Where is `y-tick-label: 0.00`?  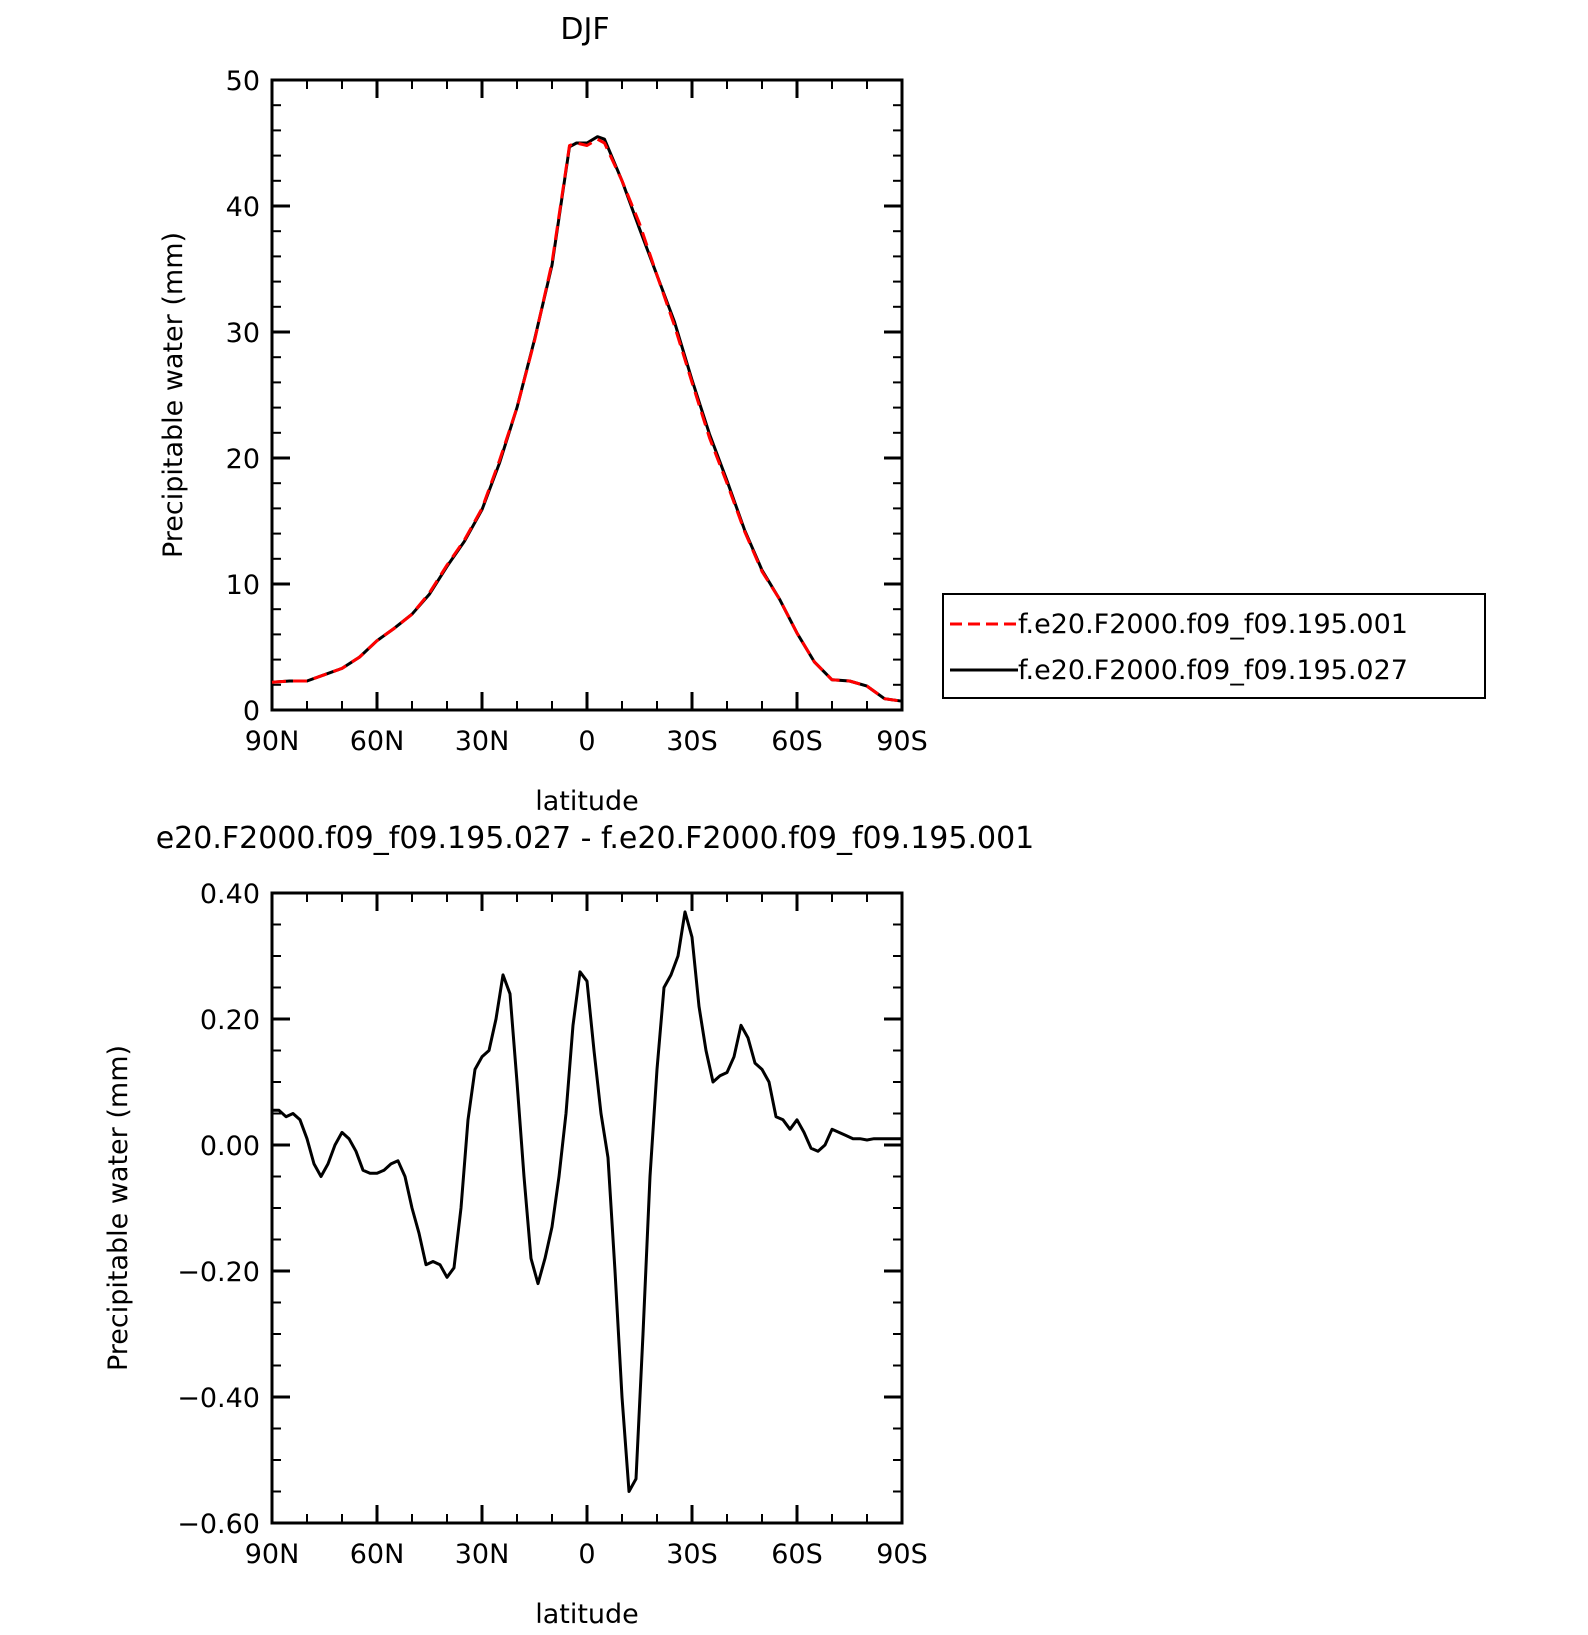 y-tick-label: 0.00 is located at coordinates (230, 1146).